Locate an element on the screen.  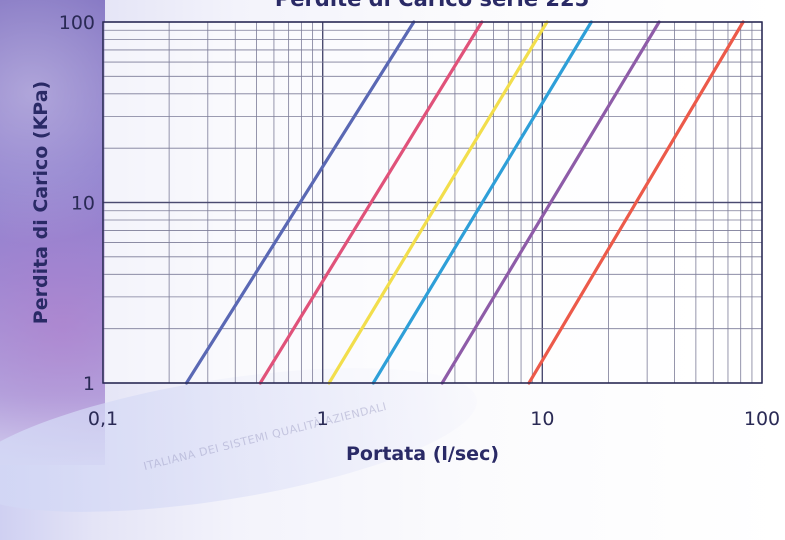
x-tick-label: 0,1 is located at coordinates (103, 419).